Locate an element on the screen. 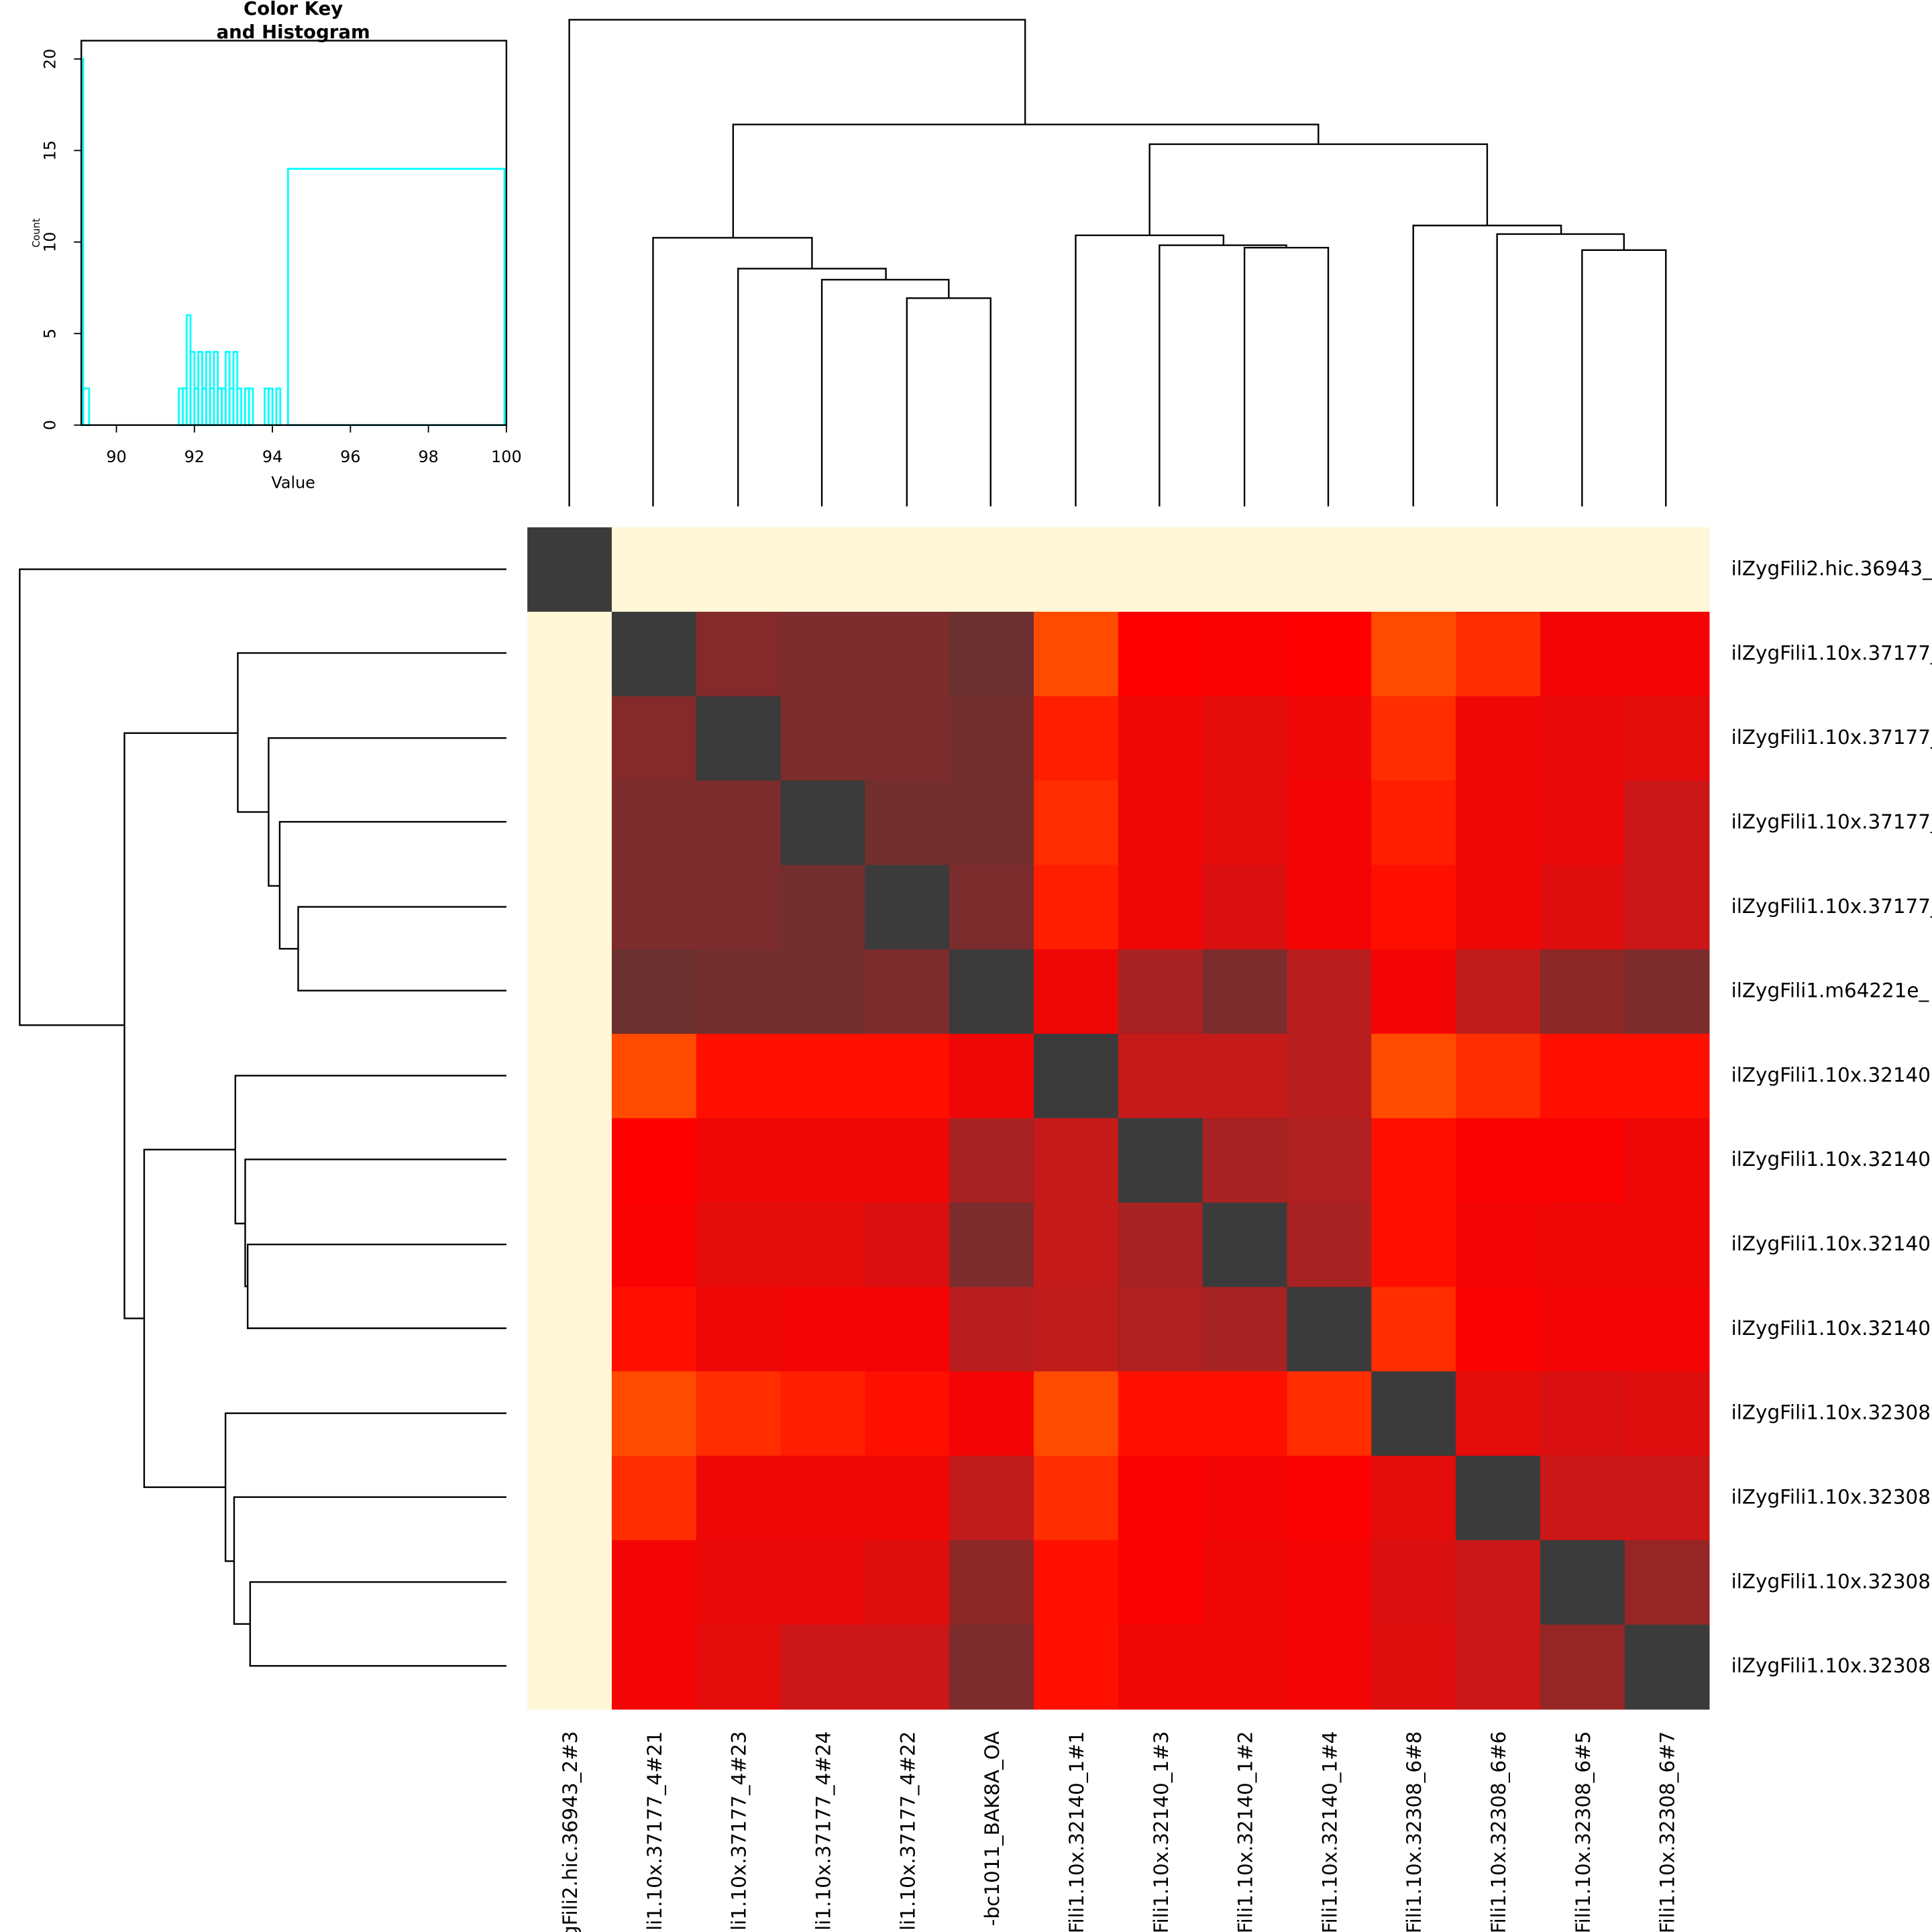 This screenshot has width=1932, height=1932. row-label: ilZygFili1.10x.32308 is located at coordinates (1831, 1497).